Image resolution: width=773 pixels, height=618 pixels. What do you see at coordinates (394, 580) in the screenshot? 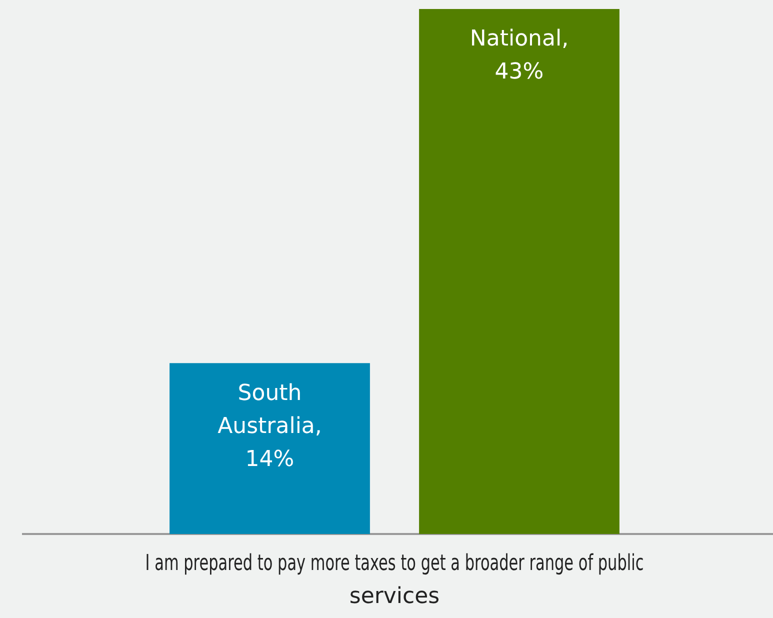
I see `x-axis-title: I am prepared to pay more taxes to get a broader range of public services` at bounding box center [394, 580].